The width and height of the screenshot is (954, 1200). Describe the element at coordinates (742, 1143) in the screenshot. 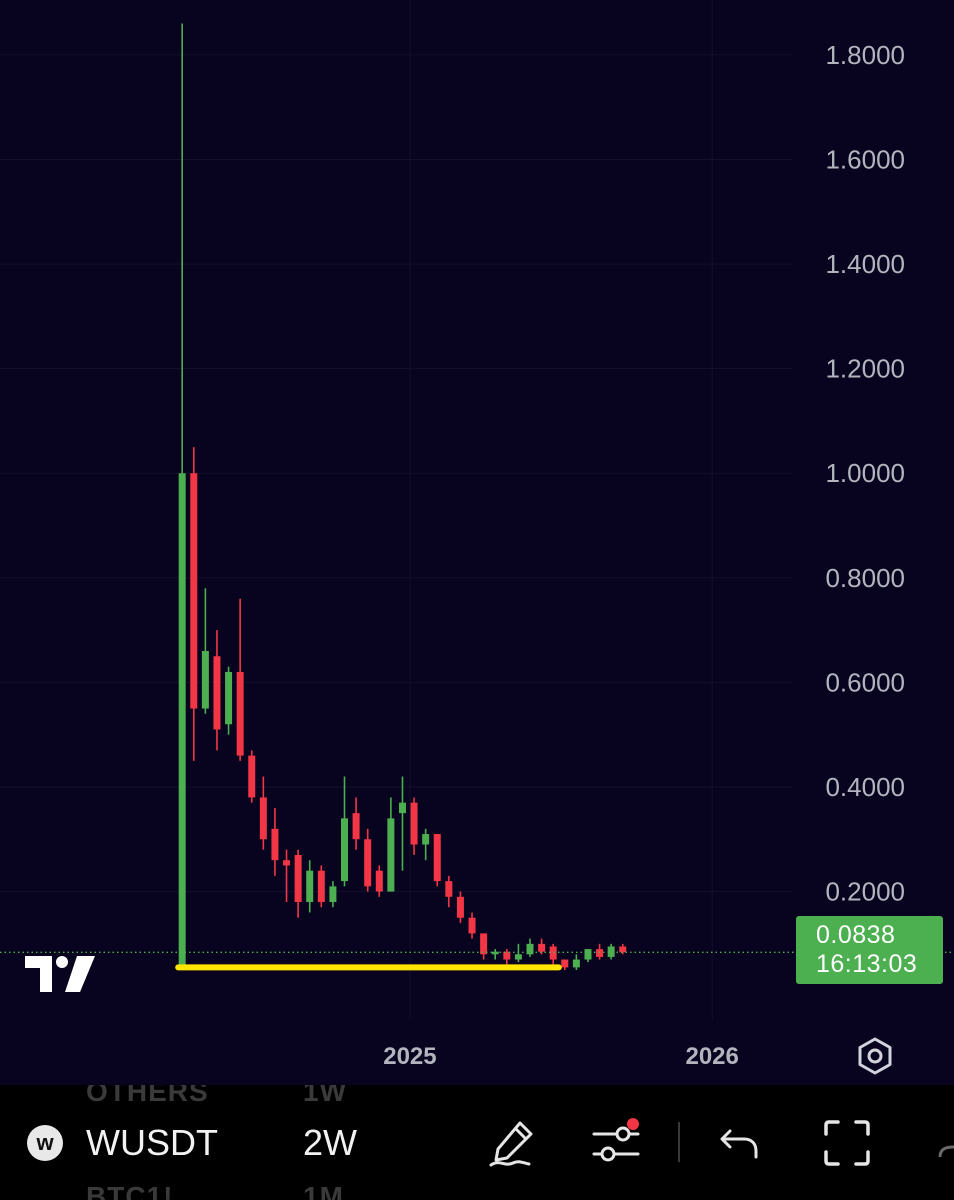

I see `undo-icon` at that location.